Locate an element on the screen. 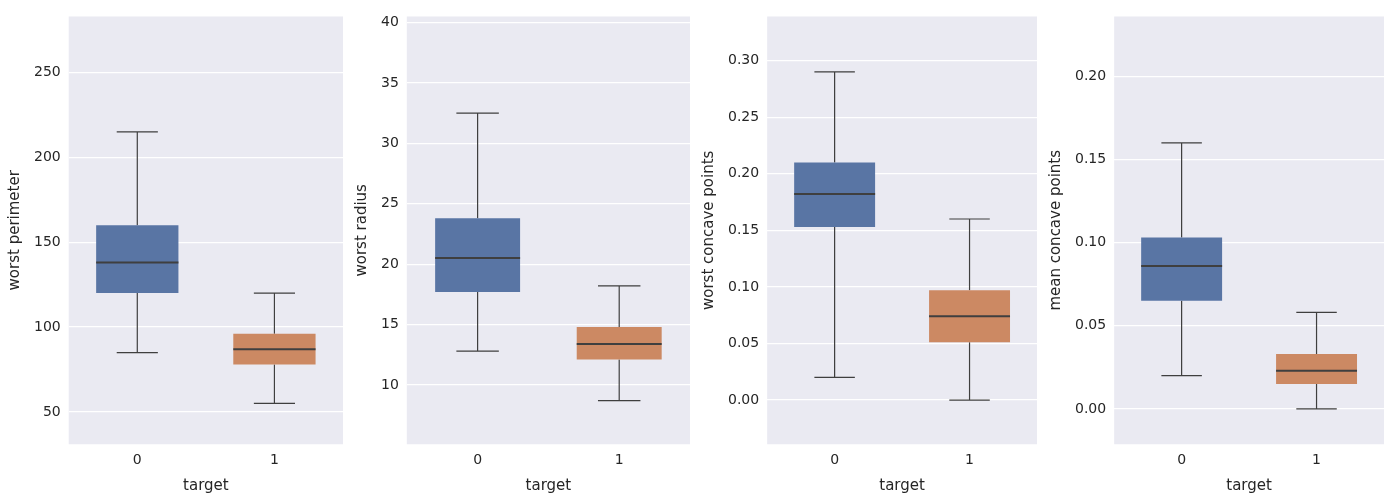 The image size is (1388, 501). y-axis-title: worst concave points is located at coordinates (707, 230).